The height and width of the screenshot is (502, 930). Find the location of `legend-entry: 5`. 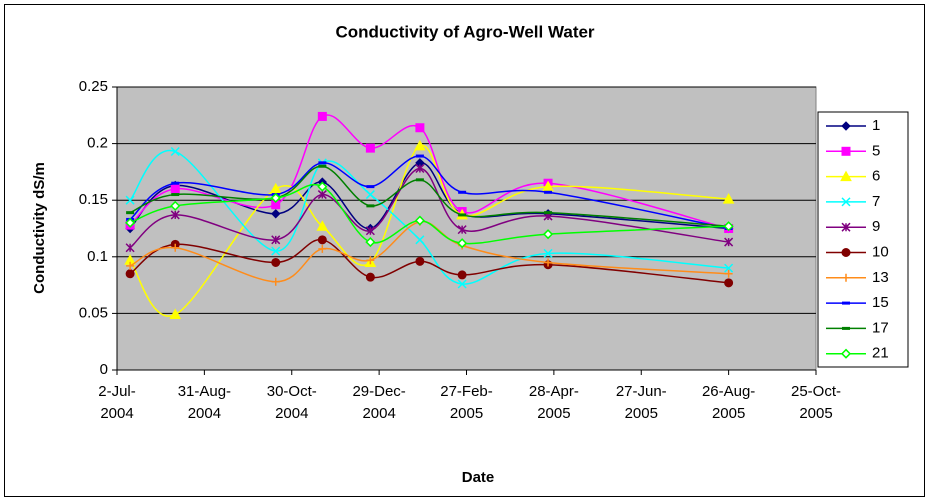

legend-entry: 5 is located at coordinates (853, 150).